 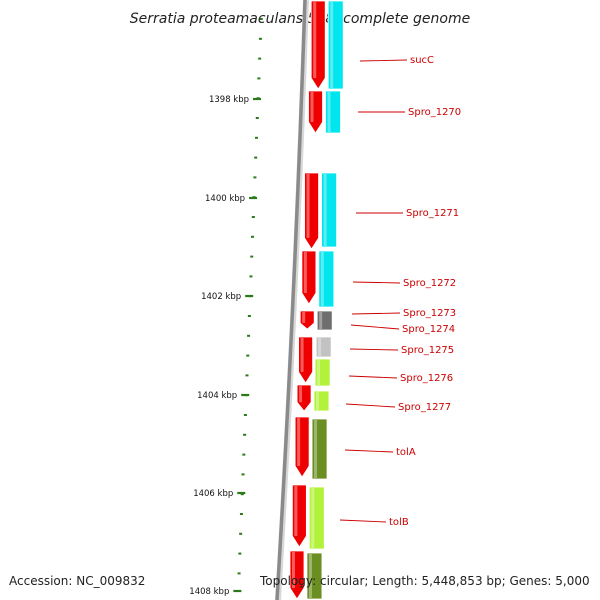 What do you see at coordinates (213, 494) in the screenshot?
I see `kbp-label: 1406 kbp` at bounding box center [213, 494].